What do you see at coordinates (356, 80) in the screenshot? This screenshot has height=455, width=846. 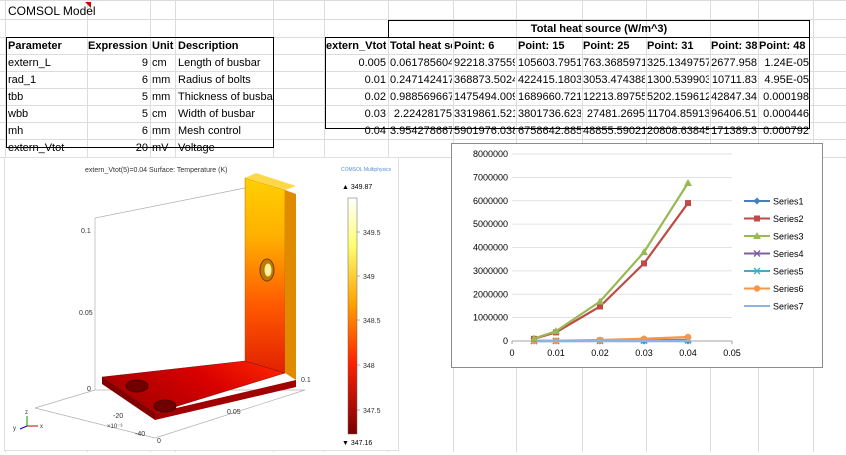 I see `heat-cell: 0.01` at bounding box center [356, 80].